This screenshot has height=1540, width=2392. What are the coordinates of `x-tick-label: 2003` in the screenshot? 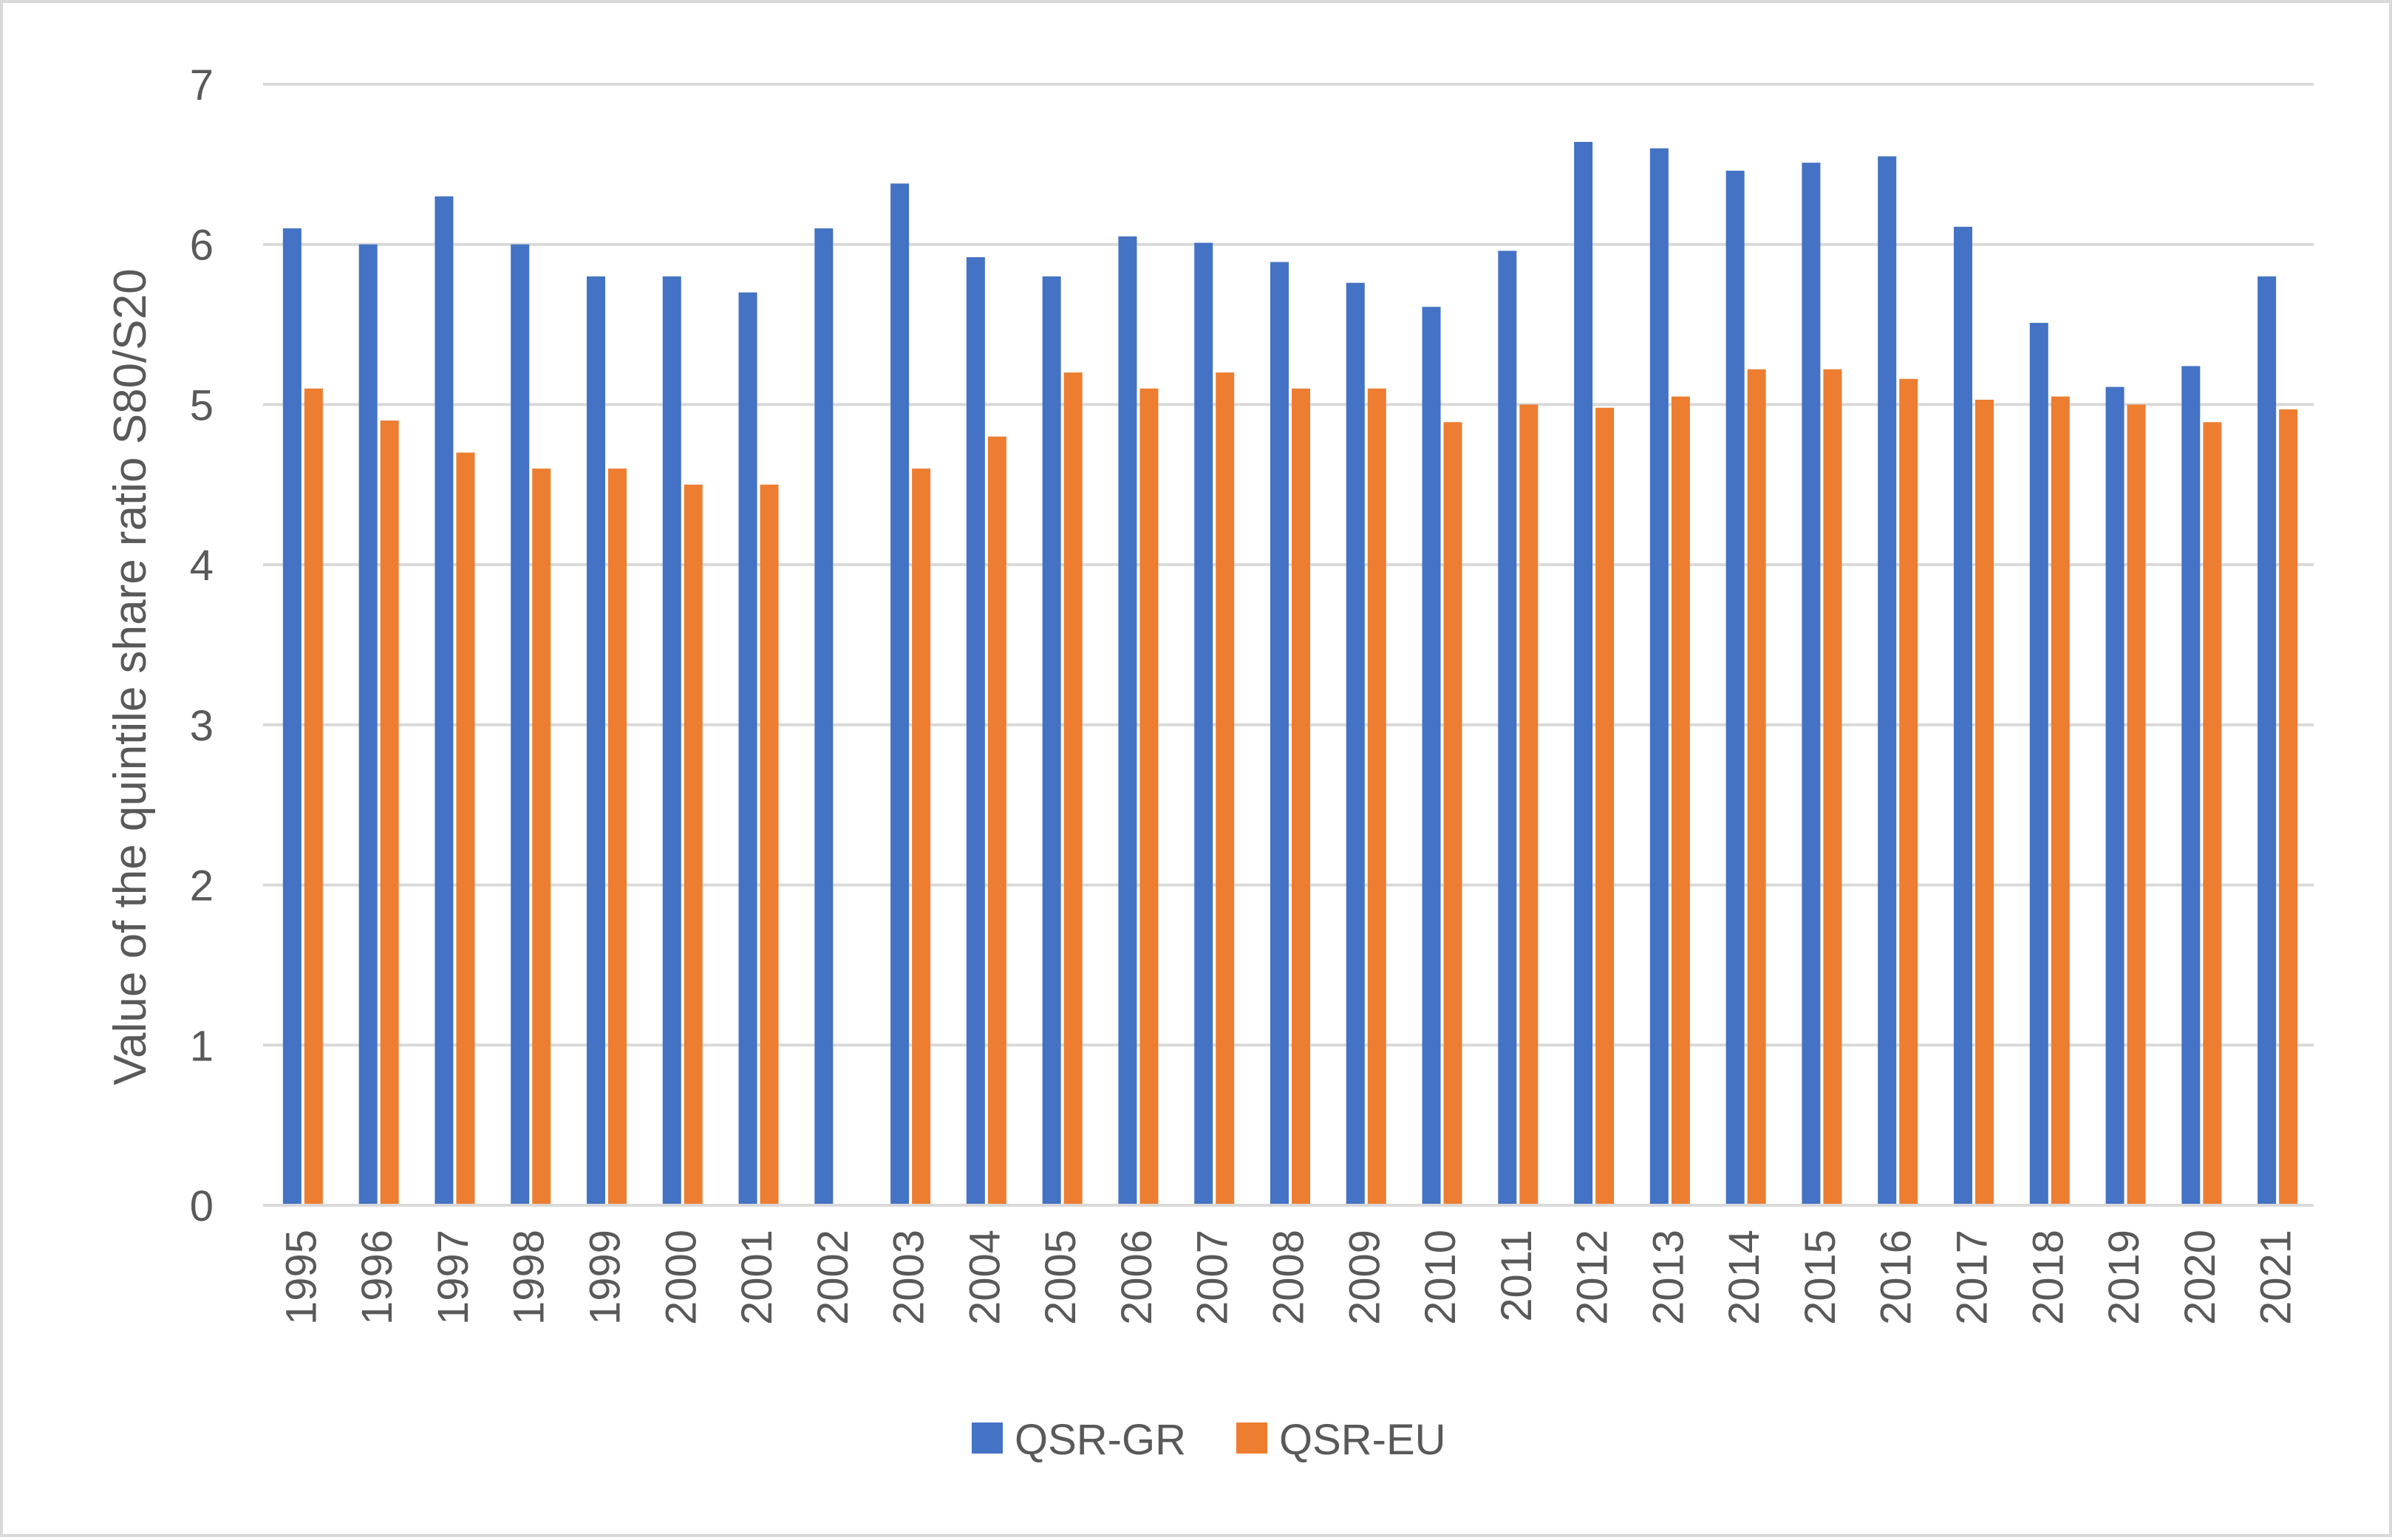 It's located at (909, 1277).